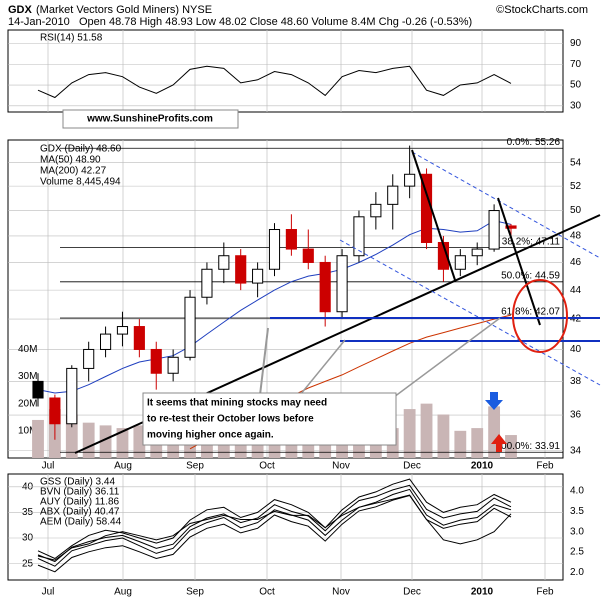 The width and height of the screenshot is (602, 602). Describe the element at coordinates (576, 349) in the screenshot. I see `y-tick-label: 40` at that location.